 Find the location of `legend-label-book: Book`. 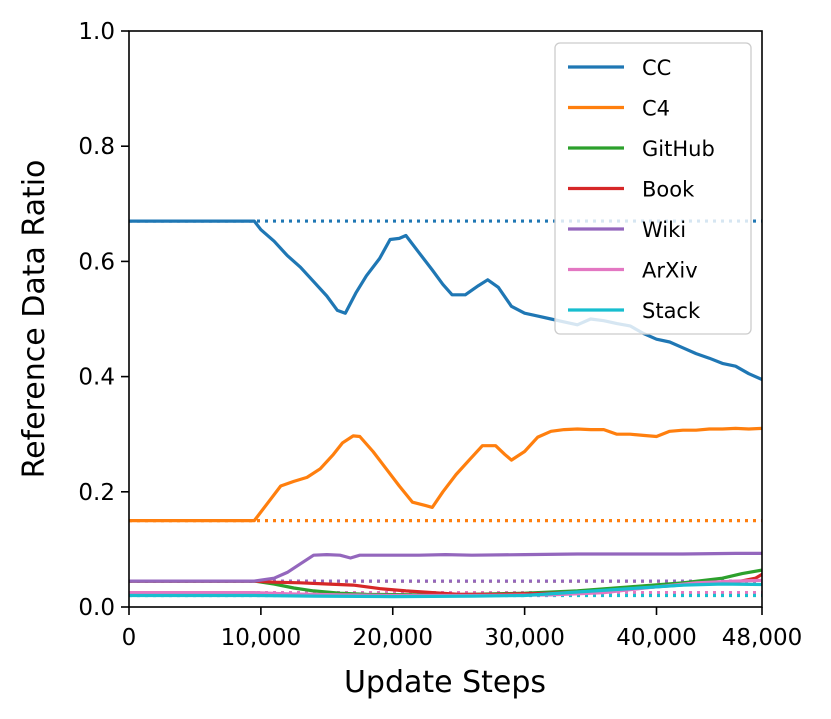

legend-label-book: Book is located at coordinates (668, 190).